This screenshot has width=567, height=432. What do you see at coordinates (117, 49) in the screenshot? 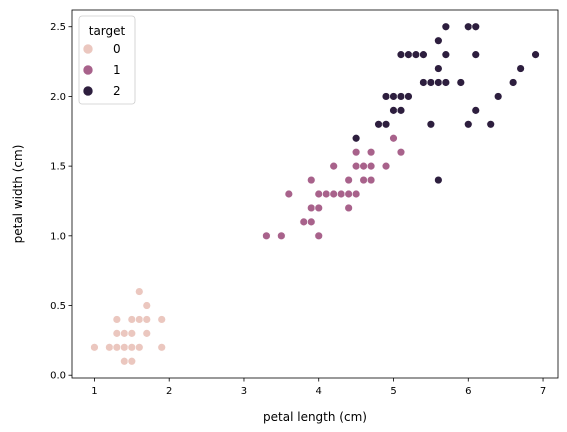
I see `legend-label-0: 0` at bounding box center [117, 49].